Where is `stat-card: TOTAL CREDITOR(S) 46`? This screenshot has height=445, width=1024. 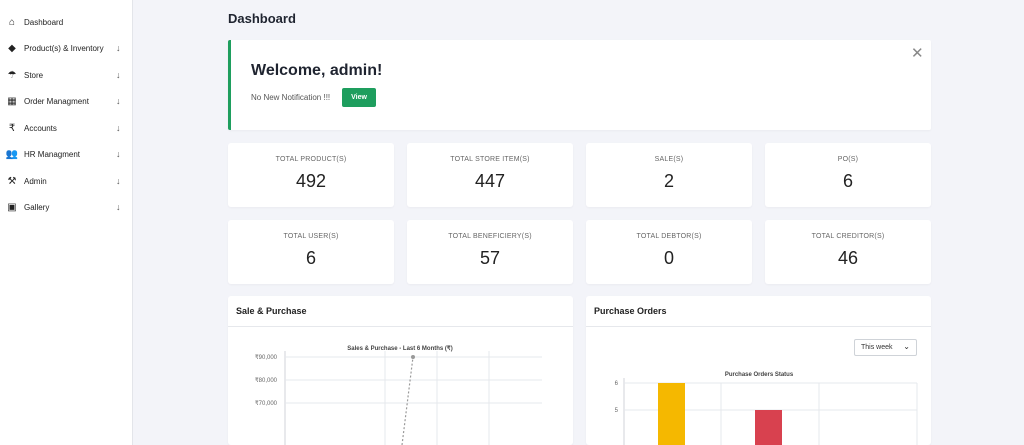
stat-card: TOTAL CREDITOR(S) 46 is located at coordinates (848, 252).